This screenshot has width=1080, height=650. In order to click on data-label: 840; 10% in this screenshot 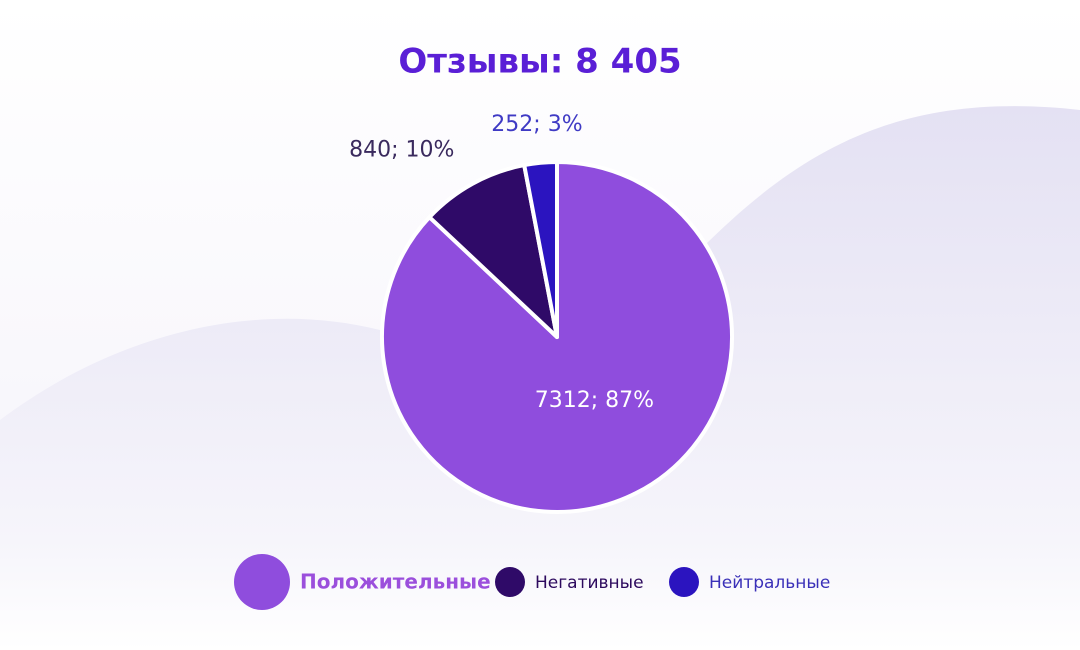, I will do `click(401, 149)`.